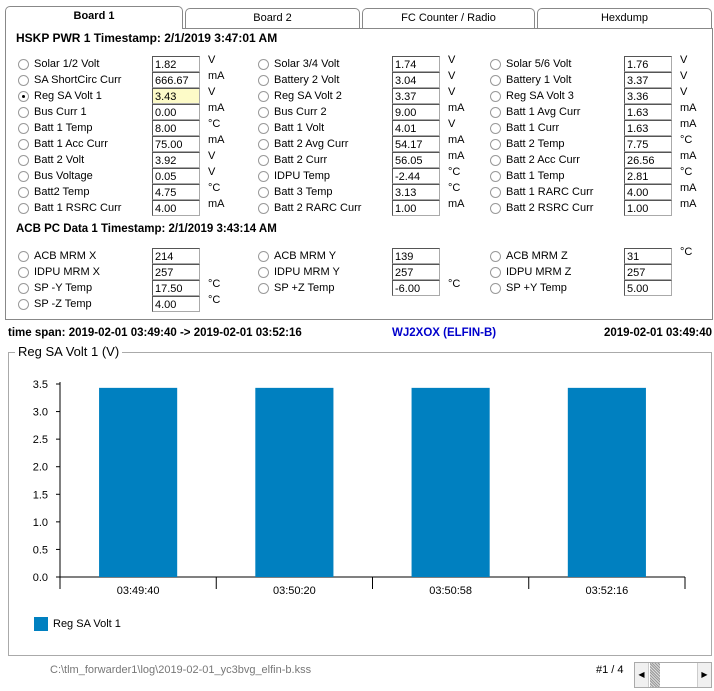 Image resolution: width=714 pixels, height=691 pixels. Describe the element at coordinates (610, 670) in the screenshot. I see `page-indicator: #1 / 4` at that location.